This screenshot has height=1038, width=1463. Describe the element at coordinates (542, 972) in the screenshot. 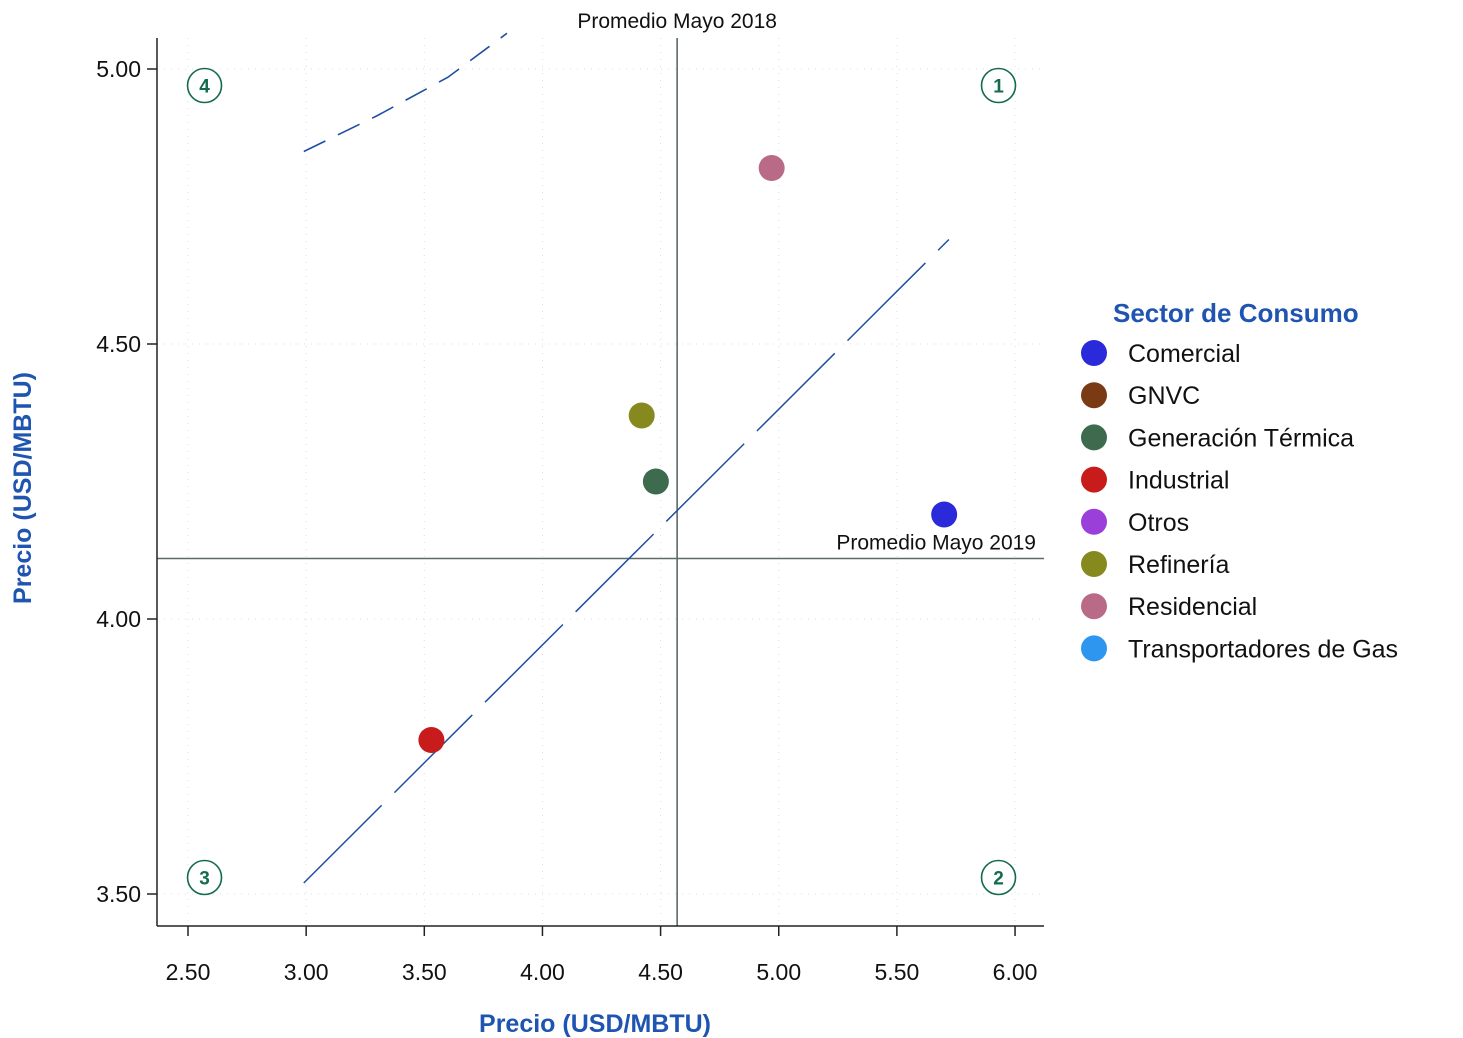

I see `x-tick-label: 4.00` at that location.